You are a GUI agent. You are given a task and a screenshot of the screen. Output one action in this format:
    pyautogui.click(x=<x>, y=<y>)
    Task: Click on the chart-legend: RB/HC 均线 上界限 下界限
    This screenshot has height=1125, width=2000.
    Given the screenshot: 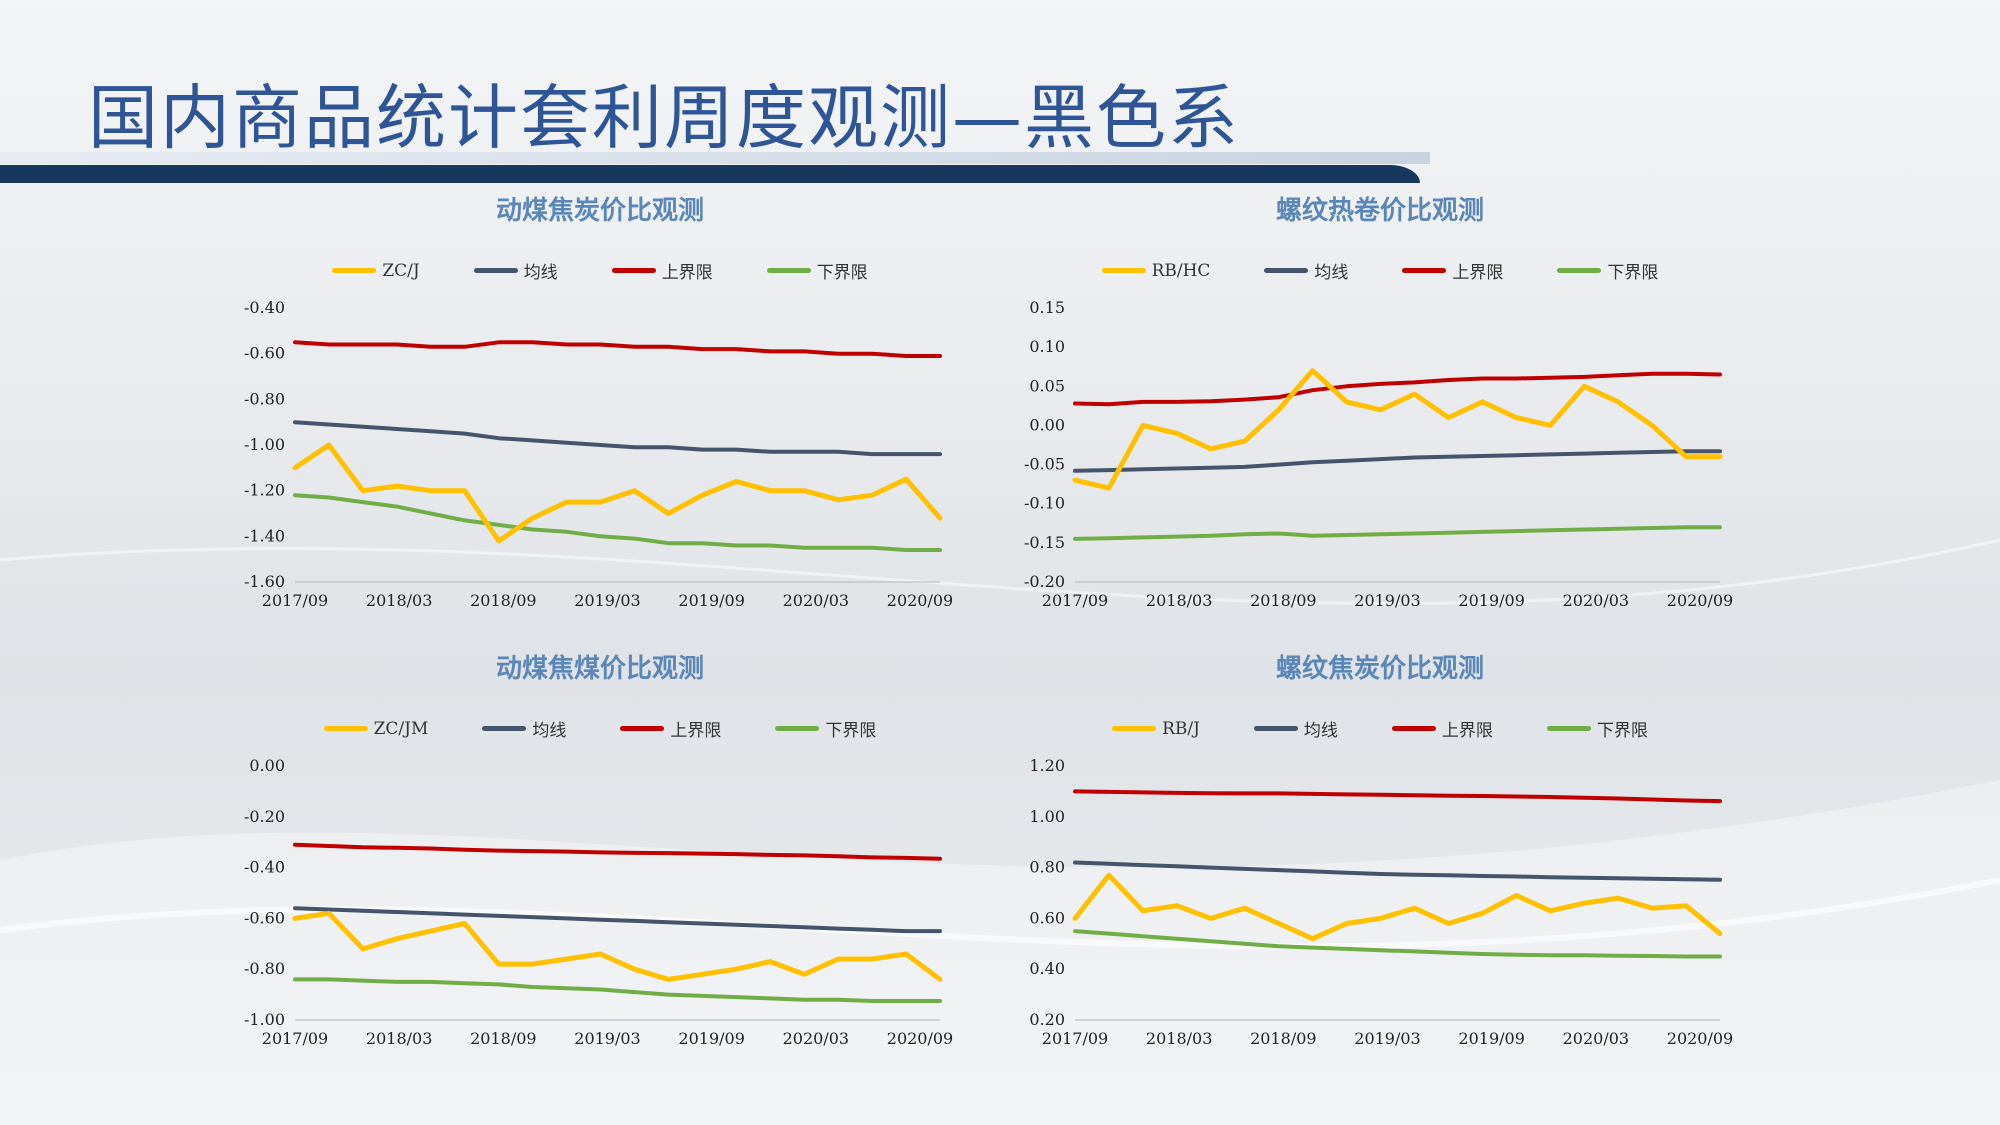 What is the action you would take?
    pyautogui.click(x=1380, y=270)
    